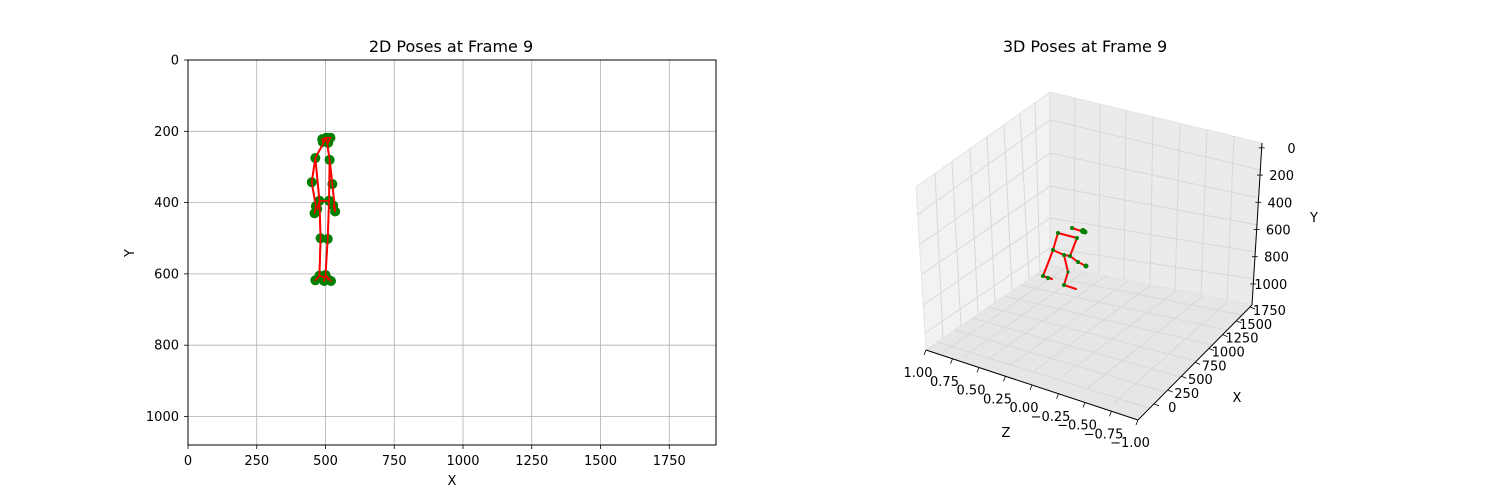 The height and width of the screenshot is (500, 1500). What do you see at coordinates (1276, 258) in the screenshot?
I see `y3d-tick-label: 800` at bounding box center [1276, 258].